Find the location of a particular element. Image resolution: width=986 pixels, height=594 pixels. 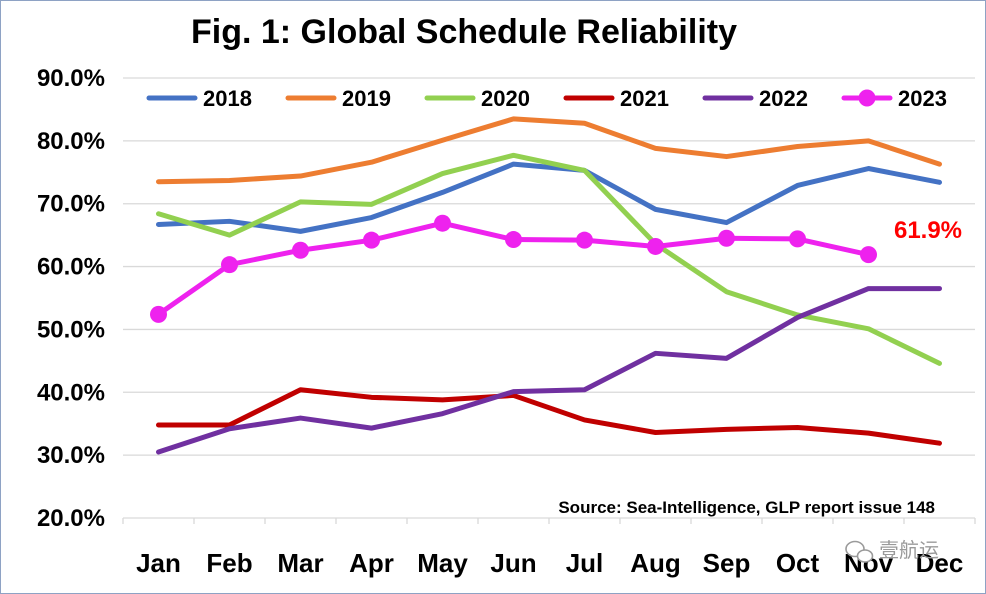

legend-item-2018: 2018 is located at coordinates (199, 98).